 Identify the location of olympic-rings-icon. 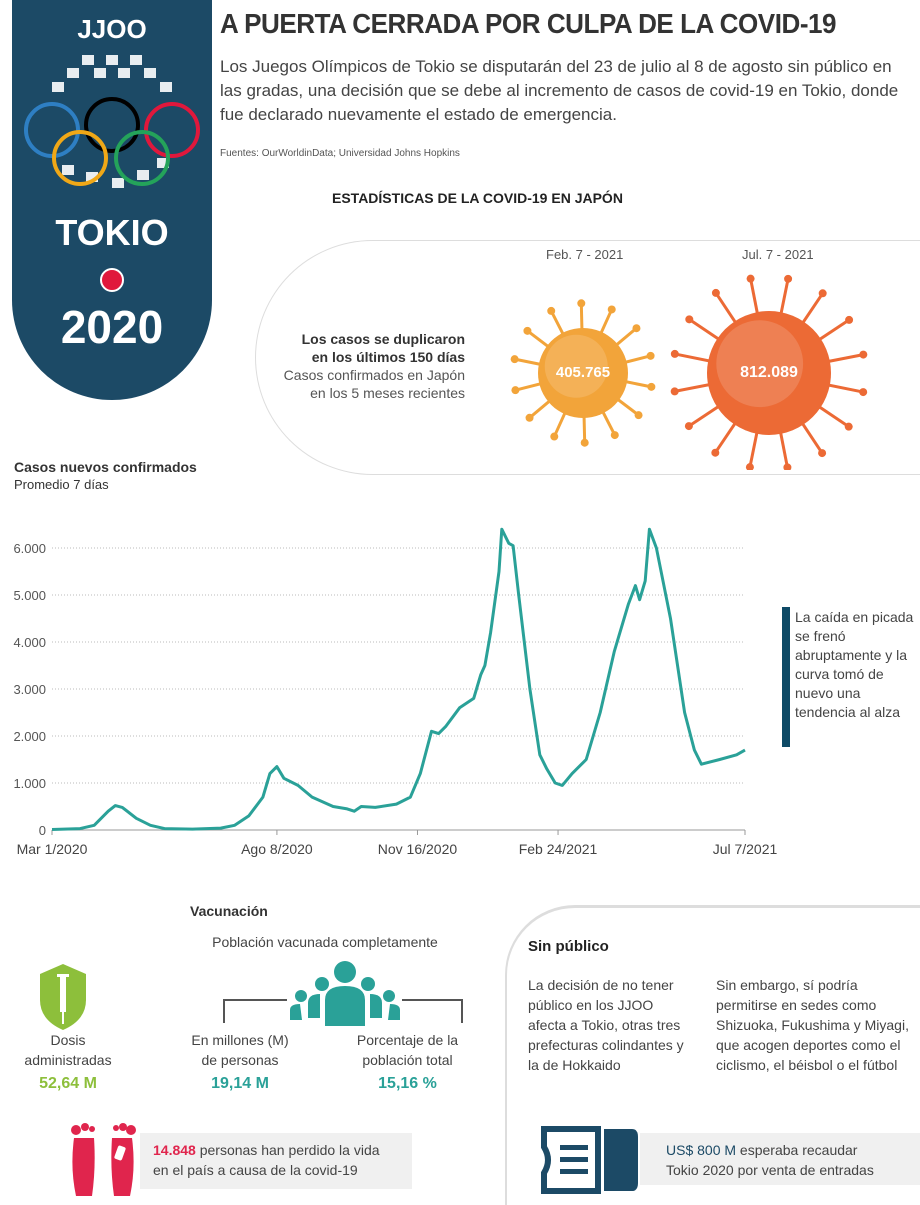
(112, 121).